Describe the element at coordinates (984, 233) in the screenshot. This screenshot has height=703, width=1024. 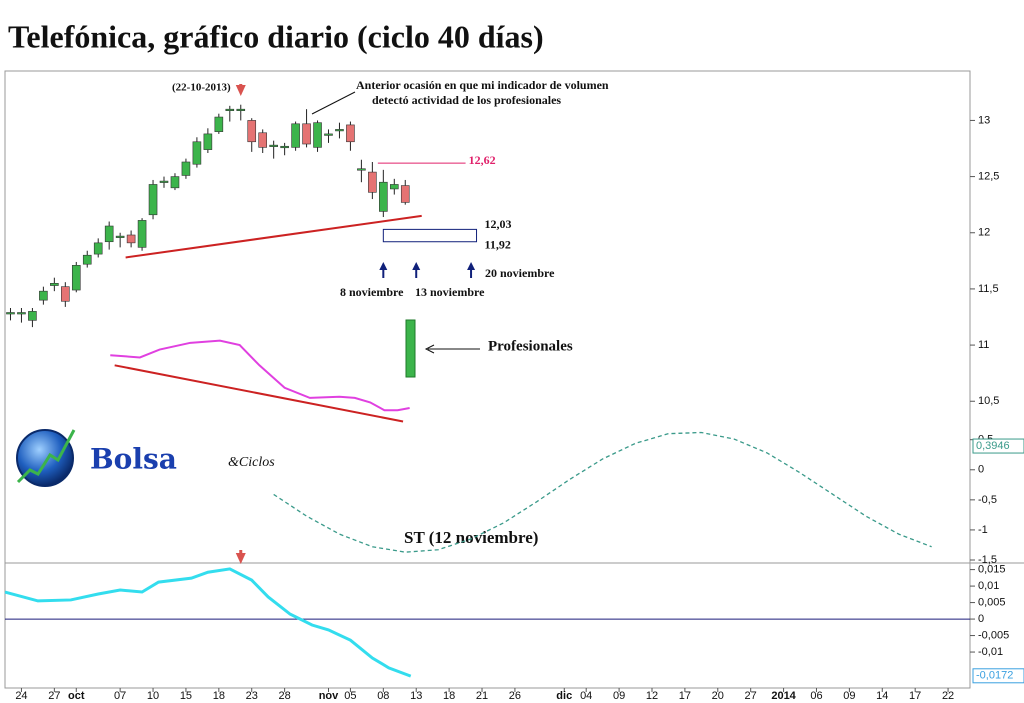
I see `y-tick-label: 12` at that location.